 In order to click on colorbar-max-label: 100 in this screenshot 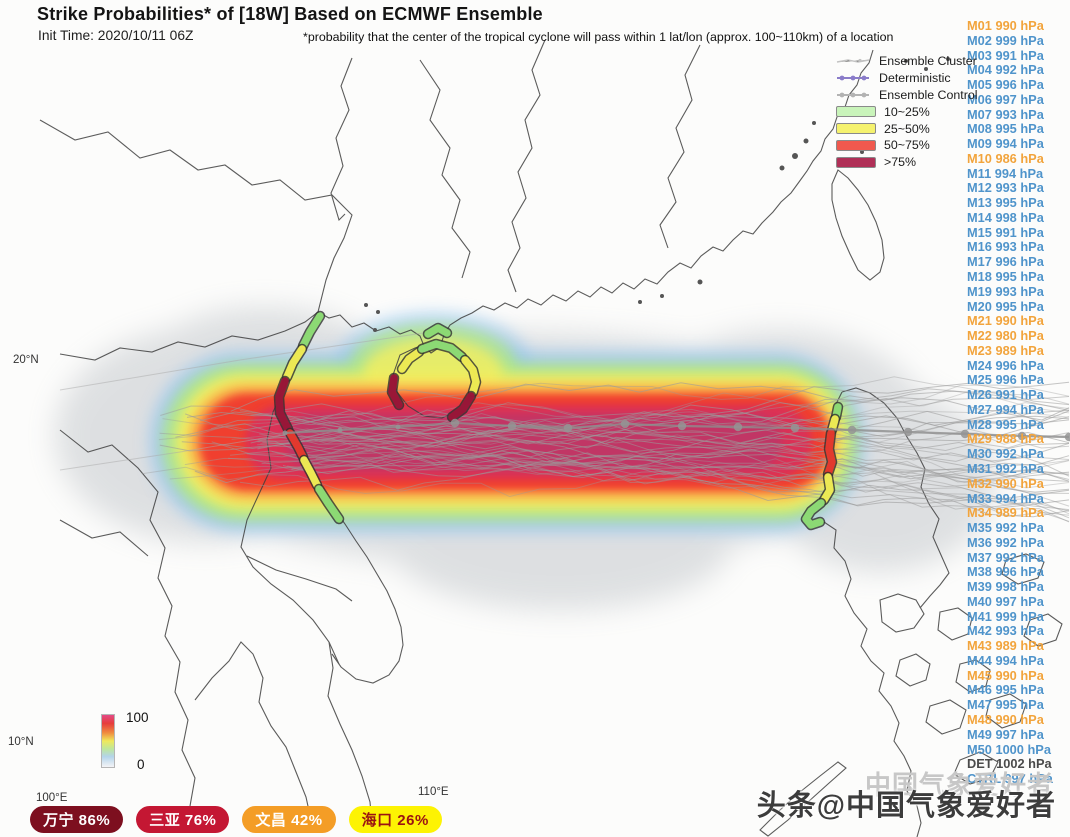, I will do `click(137, 717)`.